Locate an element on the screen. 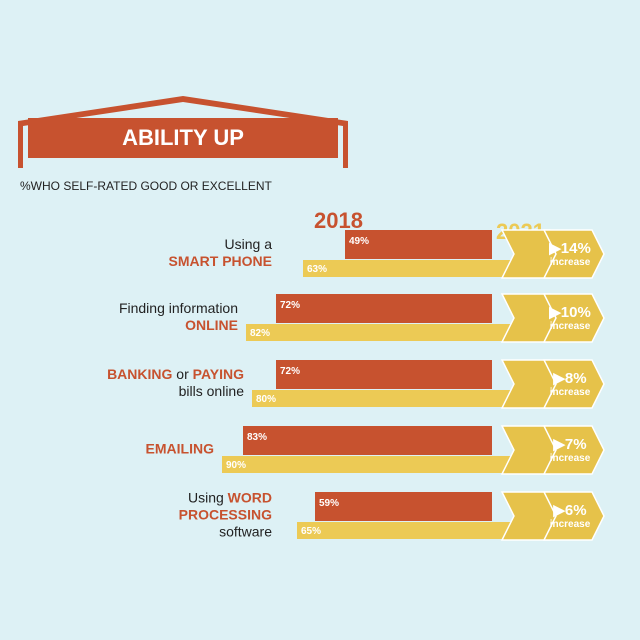 This screenshot has height=640, width=640. category-label: PROCESSING is located at coordinates (225, 515).